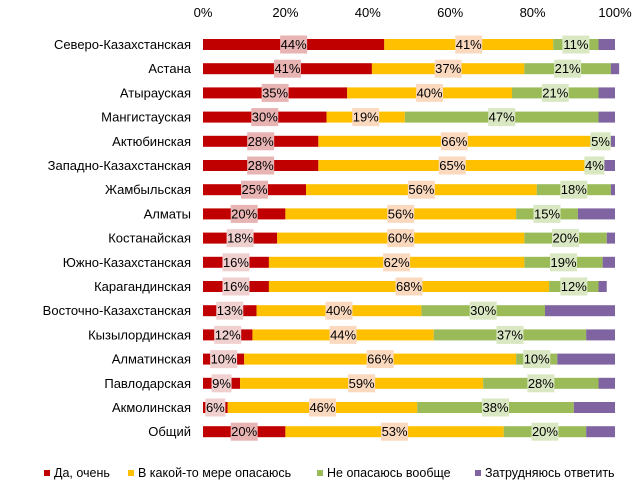 The image size is (633, 487). What do you see at coordinates (139, 334) in the screenshot?
I see `category-label: Кызылординская` at bounding box center [139, 334].